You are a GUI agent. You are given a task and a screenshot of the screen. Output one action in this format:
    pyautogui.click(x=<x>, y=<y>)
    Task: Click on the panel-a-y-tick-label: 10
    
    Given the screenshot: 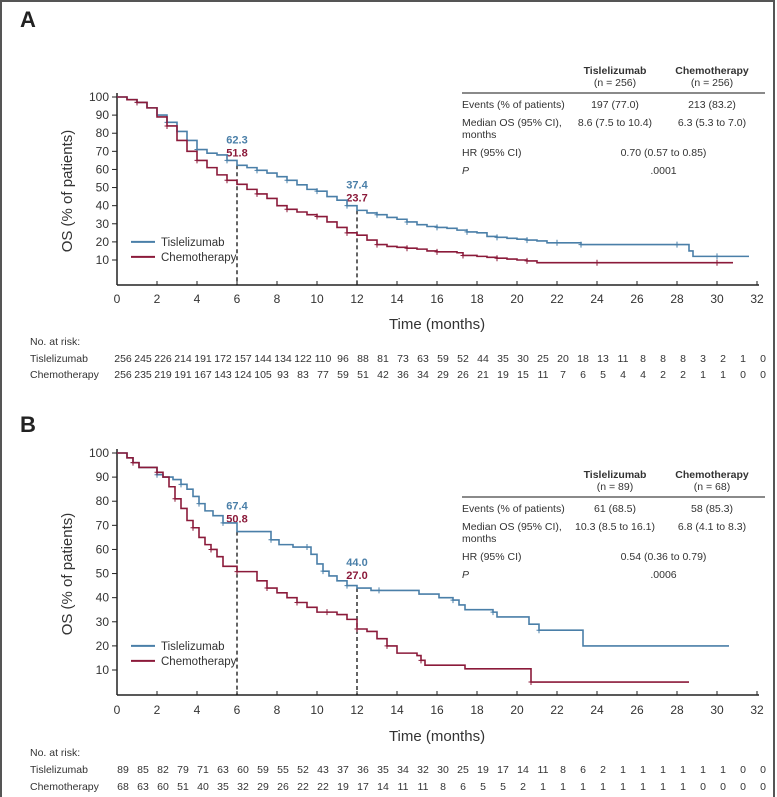 What is the action you would take?
    pyautogui.click(x=103, y=260)
    